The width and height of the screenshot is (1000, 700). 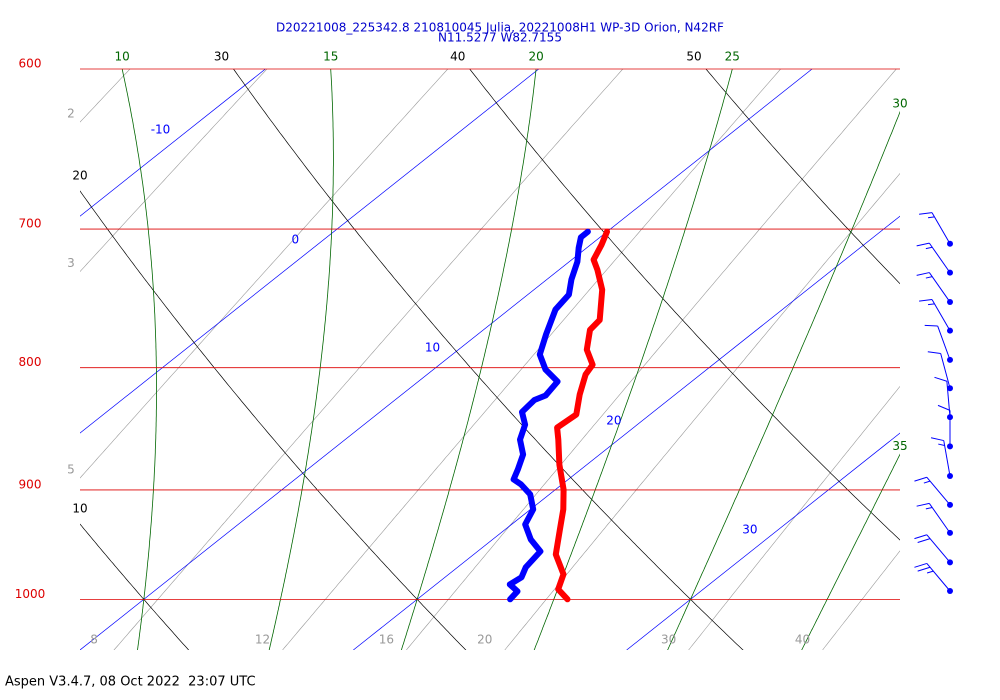 What do you see at coordinates (295, 240) in the screenshot?
I see `isotherm-label: 0` at bounding box center [295, 240].